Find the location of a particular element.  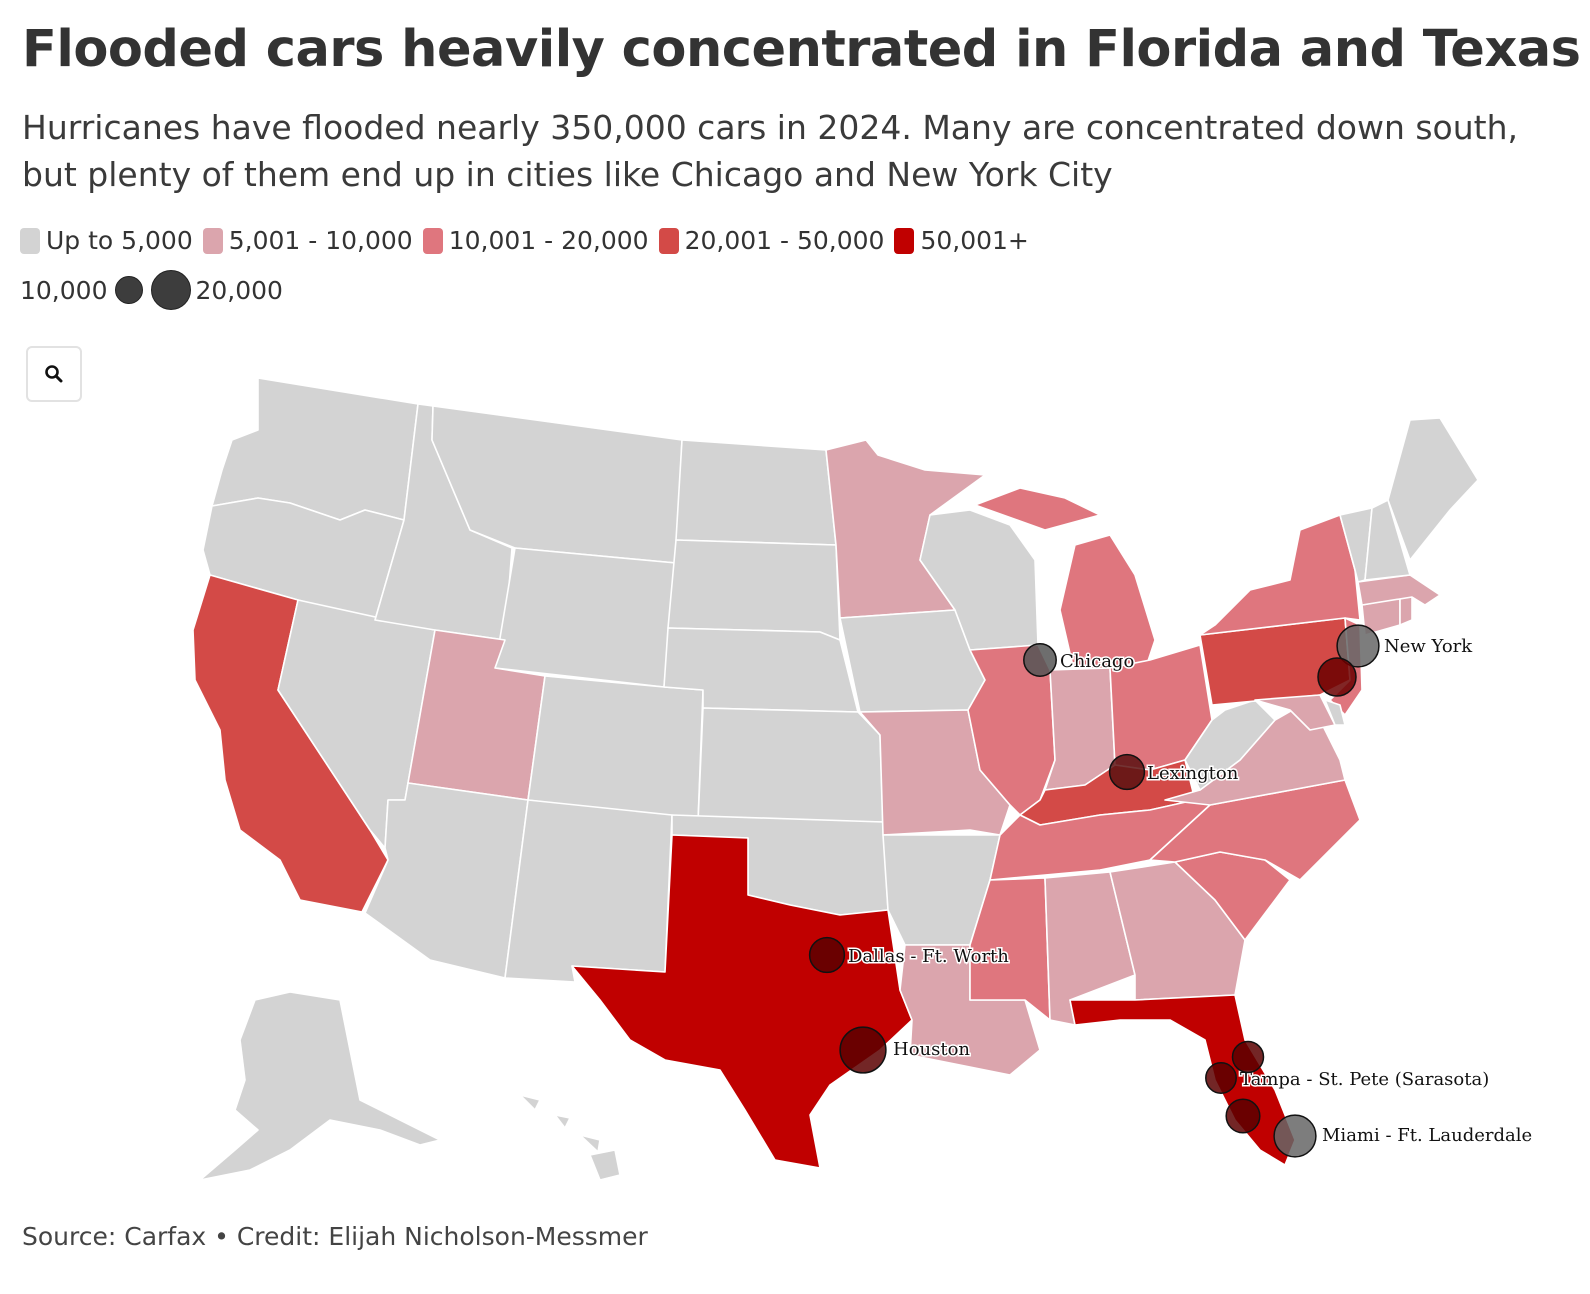

city-label-miami-ft-lauderdale: Miami - Ft. Lauderdale is located at coordinates (1427, 1135).